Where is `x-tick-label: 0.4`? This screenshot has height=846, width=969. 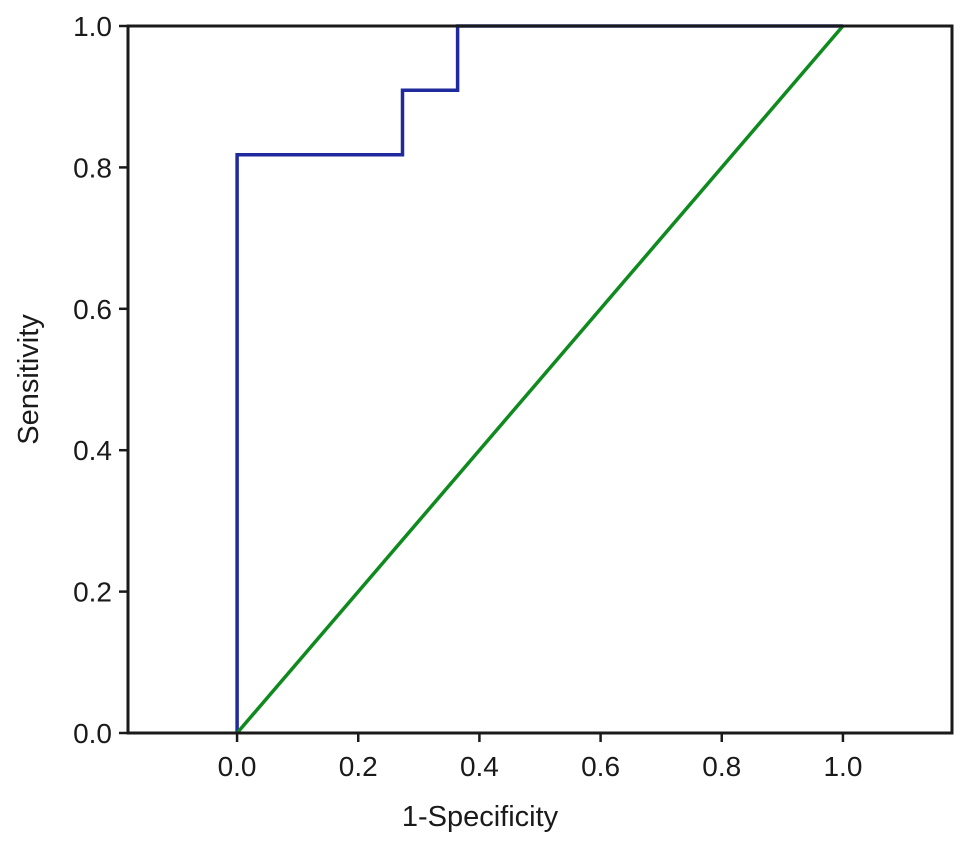
x-tick-label: 0.4 is located at coordinates (479, 766).